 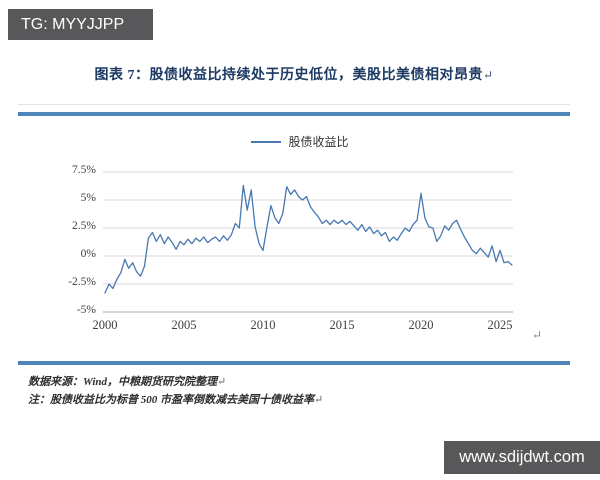 I want to click on section-rule-top, so click(x=294, y=114).